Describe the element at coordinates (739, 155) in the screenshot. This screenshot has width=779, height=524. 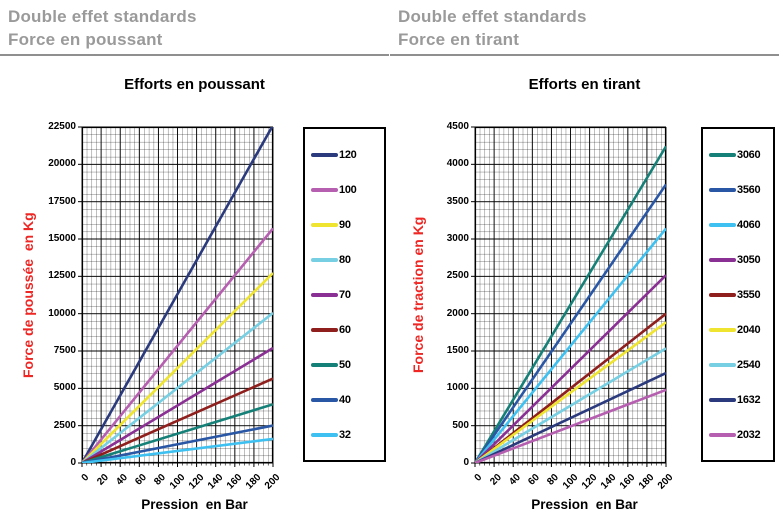
I see `legend-item: 3060` at that location.